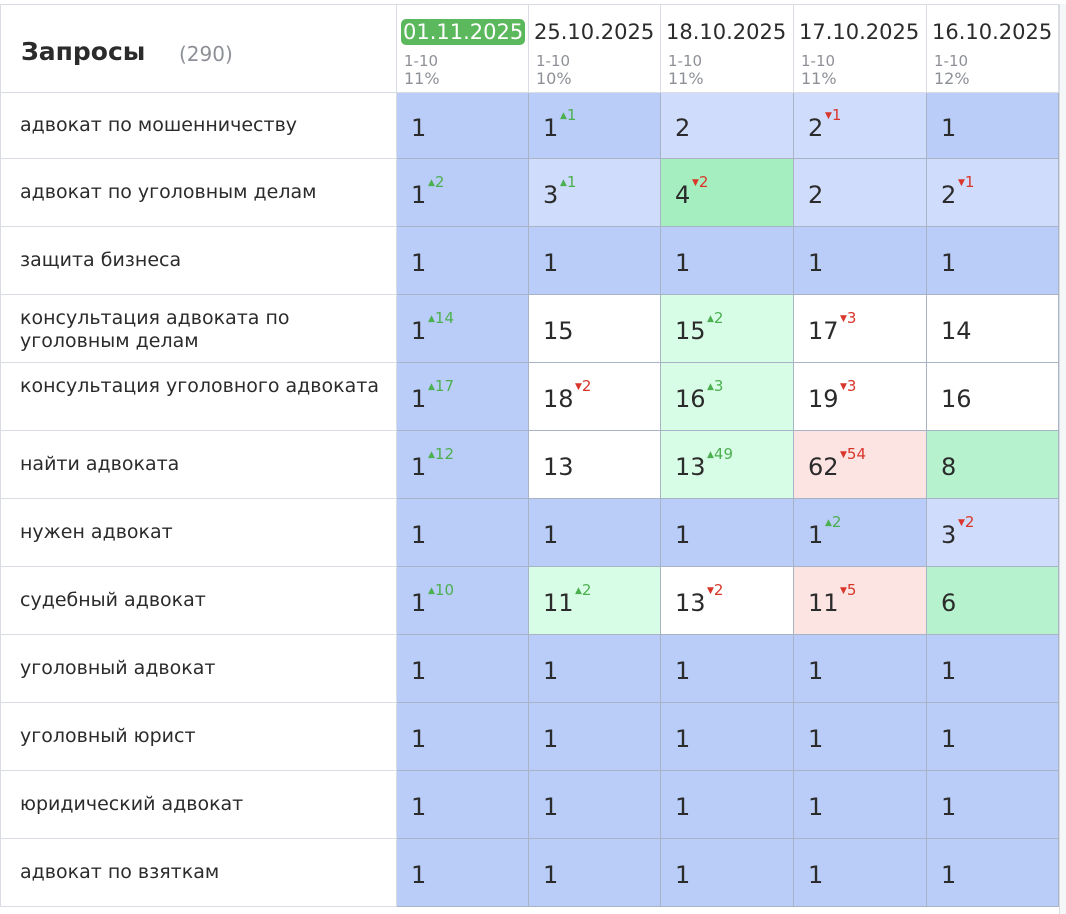  Describe the element at coordinates (439, 182) in the screenshot. I see `delta-value: 2` at that location.